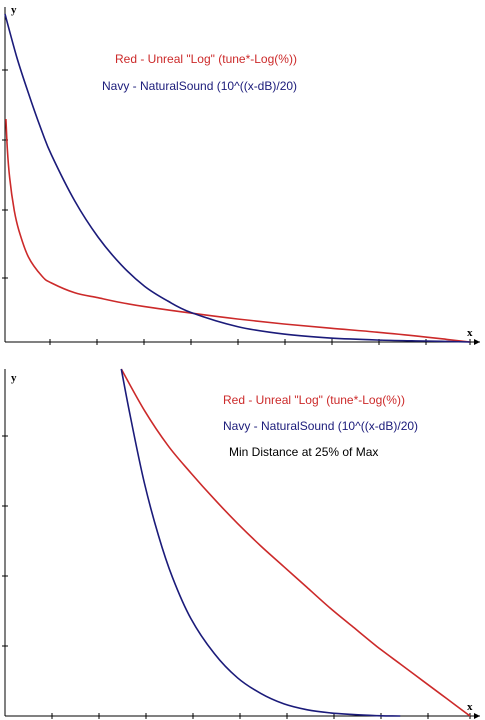  Describe the element at coordinates (199, 86) in the screenshot. I see `chart-1-legend-navy: Navy - NaturalSound (10^((x-dB)/20)` at that location.